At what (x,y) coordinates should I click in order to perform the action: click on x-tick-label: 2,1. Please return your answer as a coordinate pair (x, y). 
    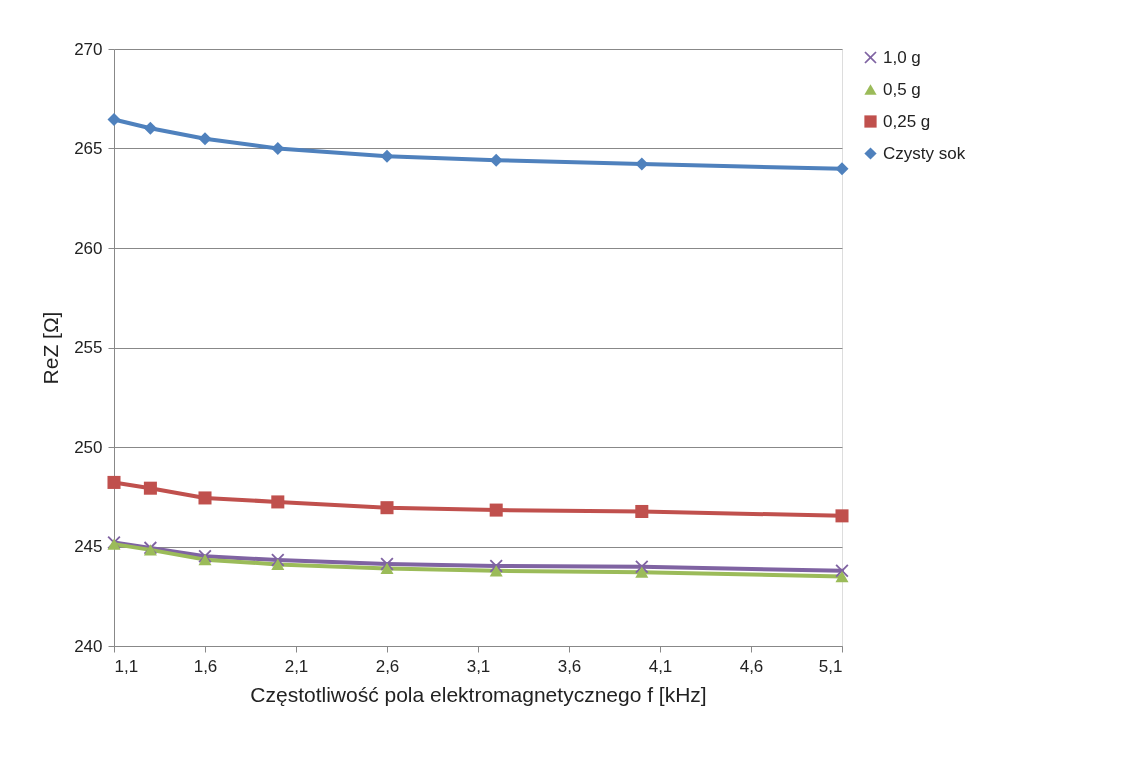
    Looking at the image, I should click on (296, 666).